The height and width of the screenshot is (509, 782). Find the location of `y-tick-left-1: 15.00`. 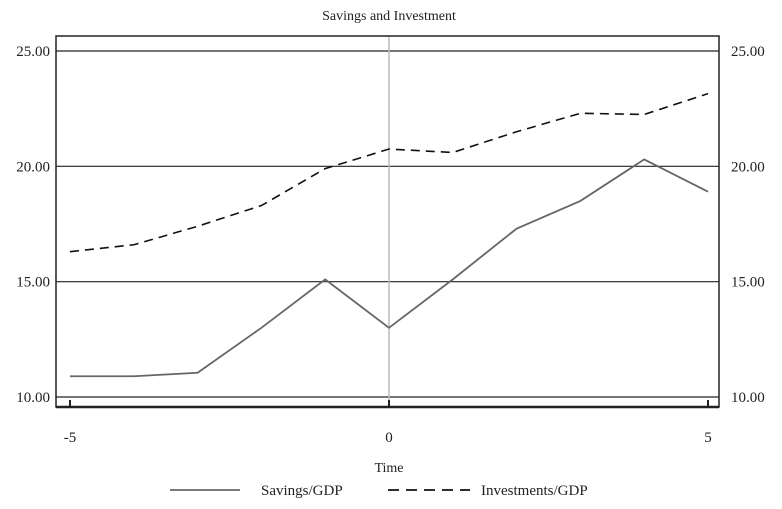

y-tick-left-1: 15.00 is located at coordinates (33, 283).